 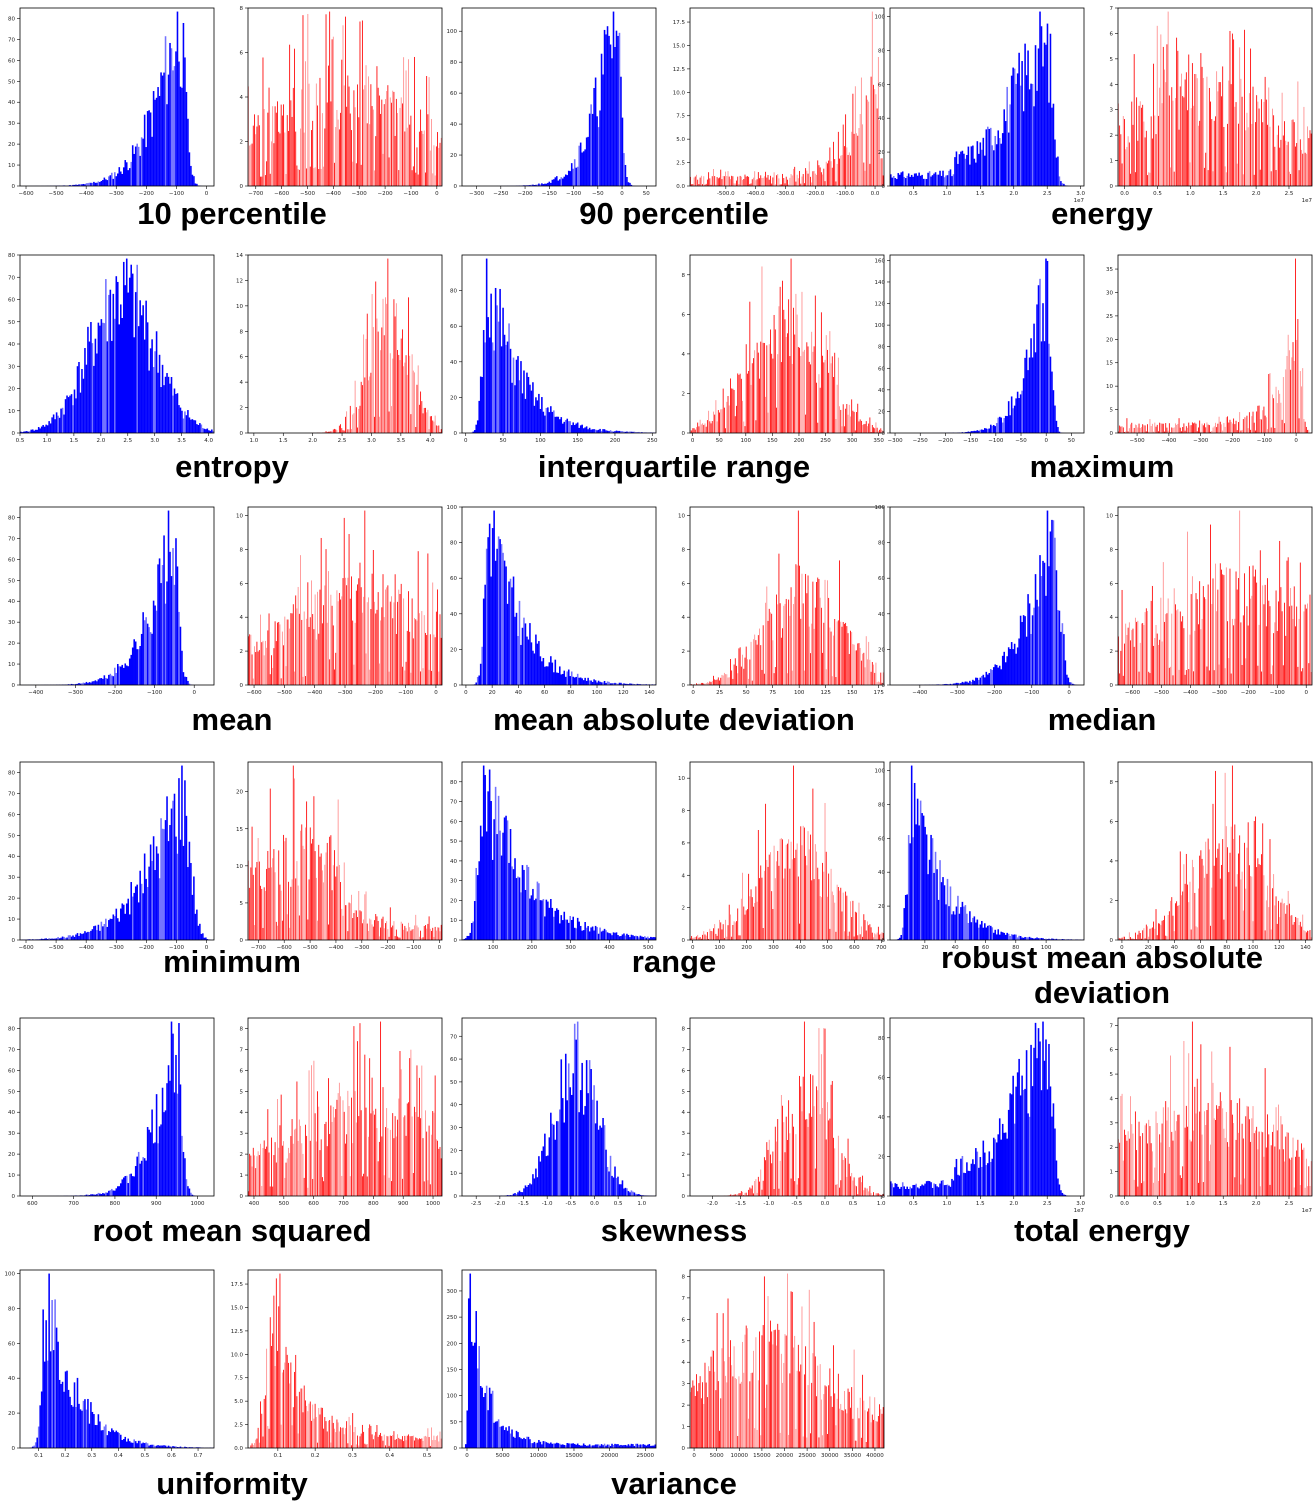 I want to click on median-right-xtick-label: 0, so click(x=1306, y=693).